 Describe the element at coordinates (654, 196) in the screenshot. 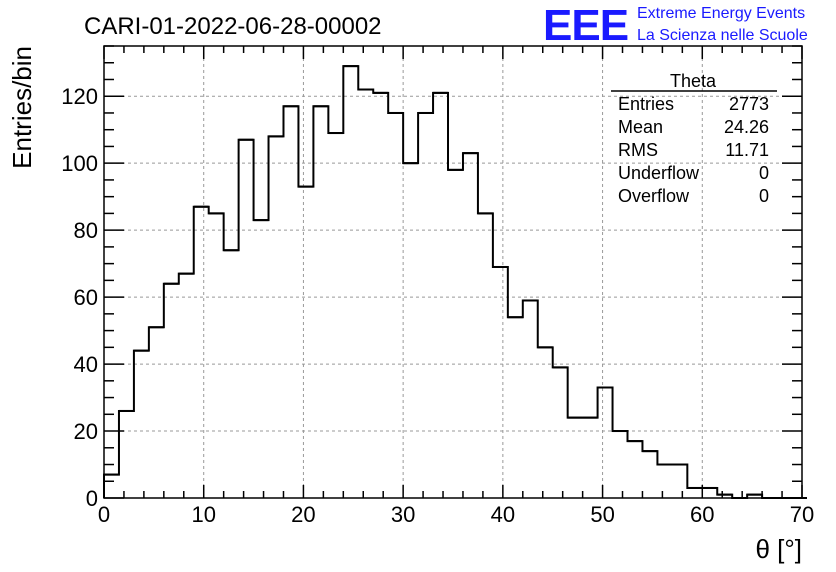

I see `stats-label: Overflow` at that location.